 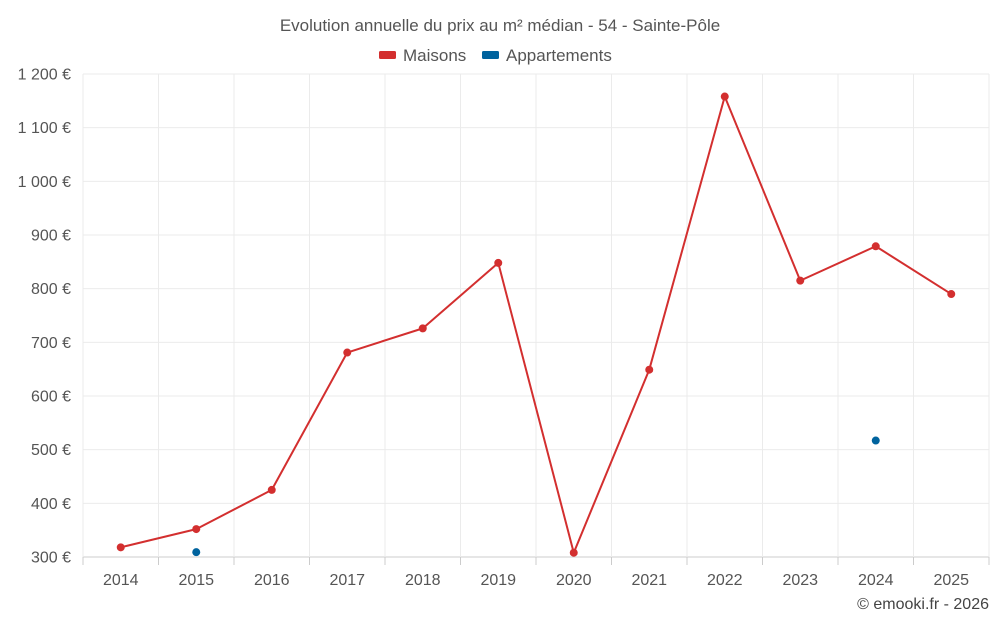 I want to click on x-tick-label: 2015, so click(x=196, y=580).